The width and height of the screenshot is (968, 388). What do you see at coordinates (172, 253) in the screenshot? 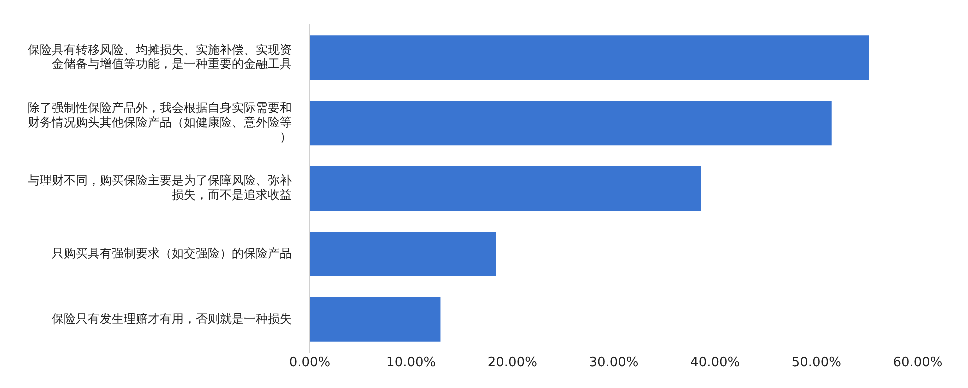
I see `y-tick-label: 只购买具有强制要求（如交强险）的保险产品` at bounding box center [172, 253].